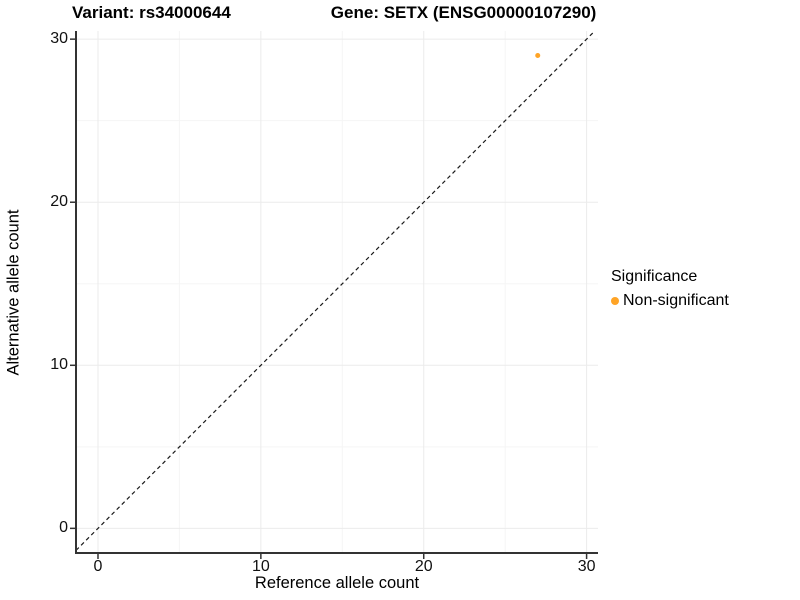 This screenshot has width=800, height=600. Describe the element at coordinates (423, 566) in the screenshot. I see `x-tick-label: 20` at that location.